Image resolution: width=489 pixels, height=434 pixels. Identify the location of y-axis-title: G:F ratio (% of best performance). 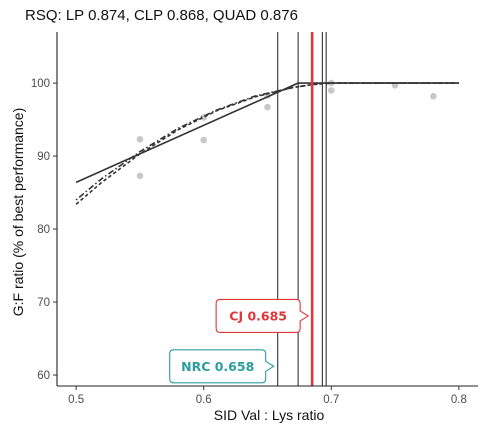
(18, 212).